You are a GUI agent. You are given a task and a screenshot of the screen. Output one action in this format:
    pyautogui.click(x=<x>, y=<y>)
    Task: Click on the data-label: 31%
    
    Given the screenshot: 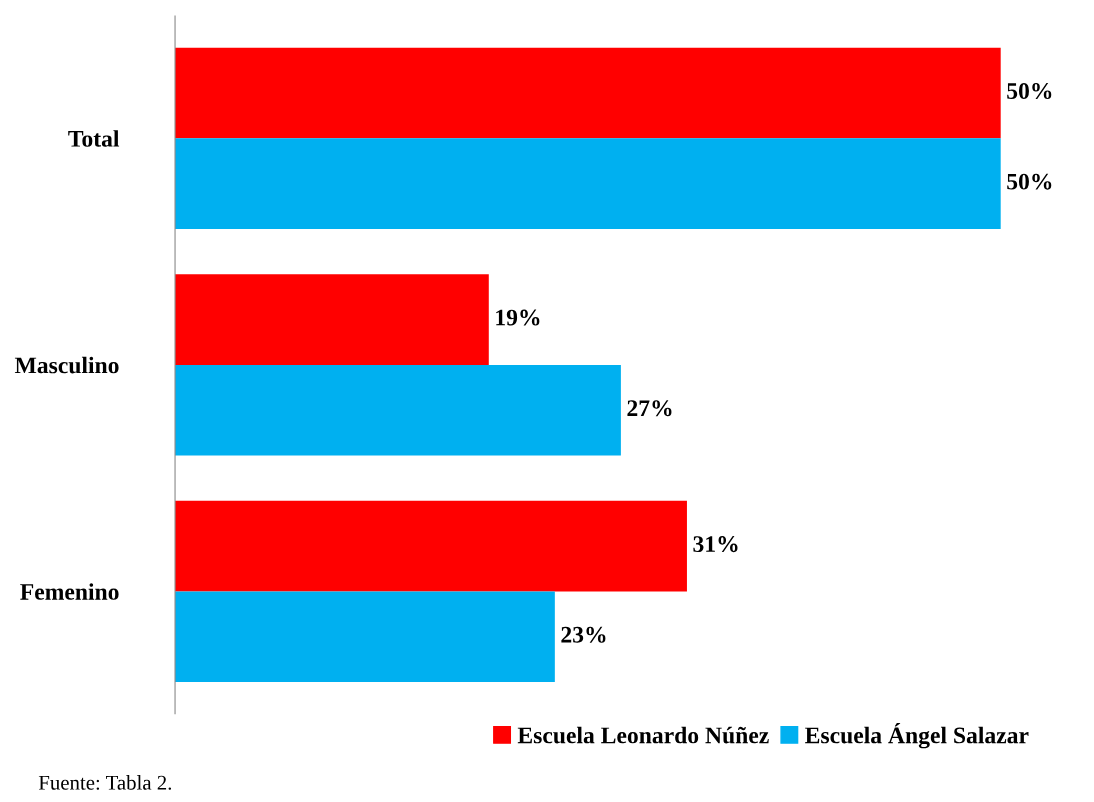 What is the action you would take?
    pyautogui.click(x=715, y=544)
    